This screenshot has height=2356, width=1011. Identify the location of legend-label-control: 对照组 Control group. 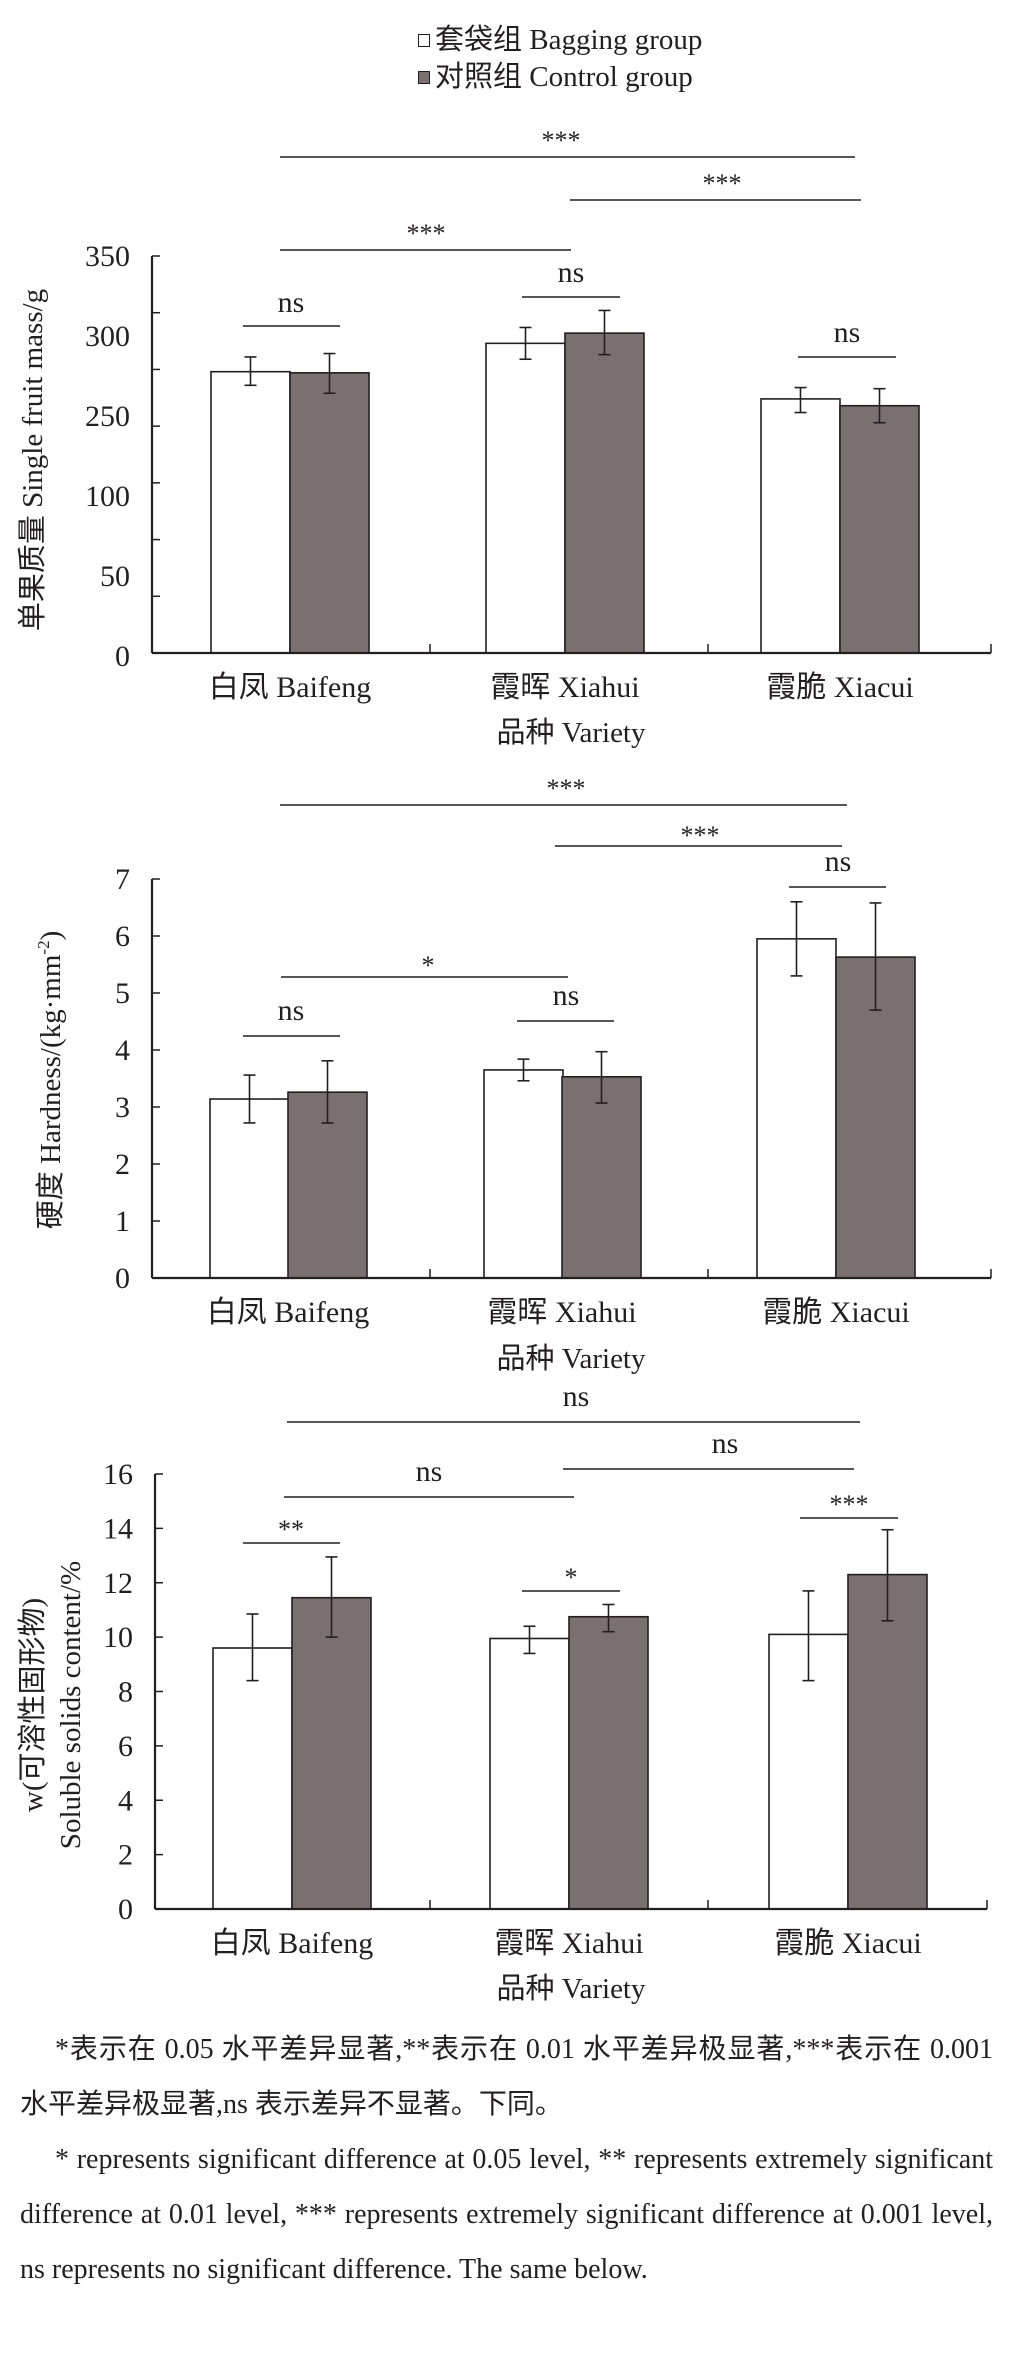
(564, 77).